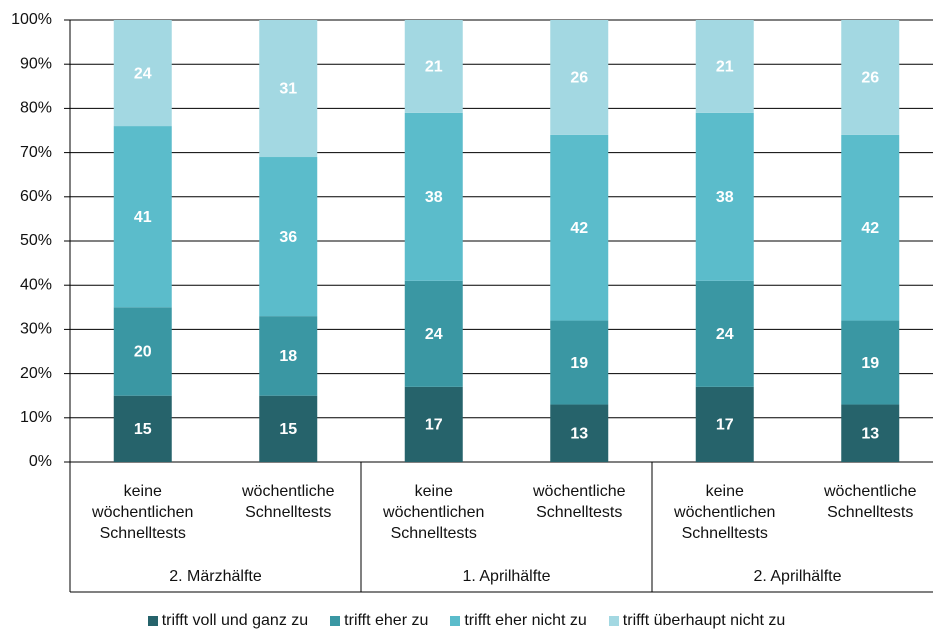 This screenshot has height=635, width=933. I want to click on y-tick-label: 90%, so click(36, 63).